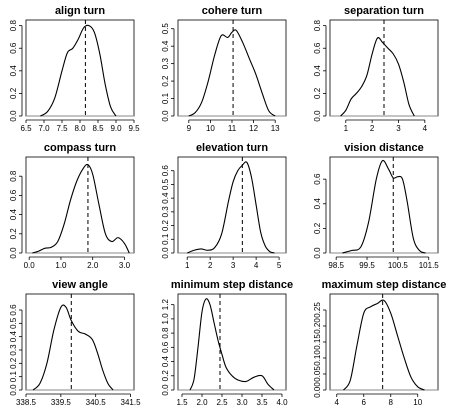 The image size is (474, 410). I want to click on x-tick-label: 5, so click(279, 265).